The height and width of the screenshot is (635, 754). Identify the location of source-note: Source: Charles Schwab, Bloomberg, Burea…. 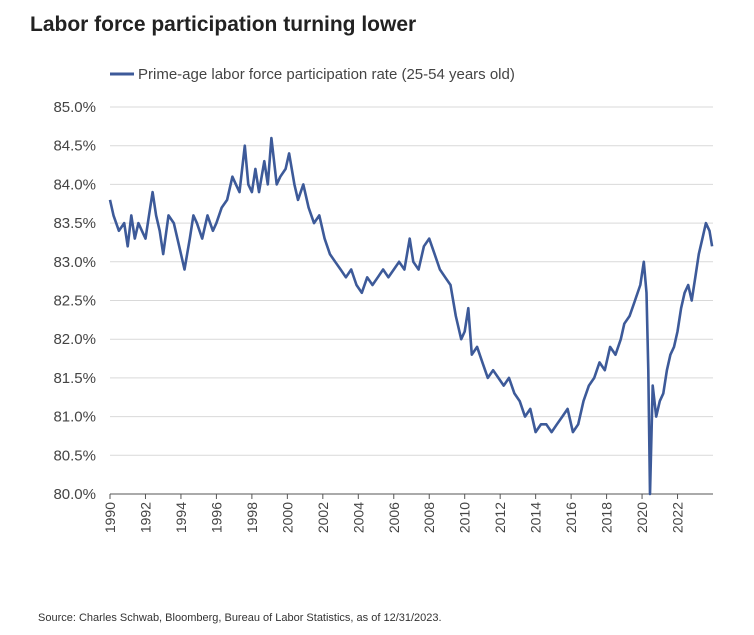
(240, 618).